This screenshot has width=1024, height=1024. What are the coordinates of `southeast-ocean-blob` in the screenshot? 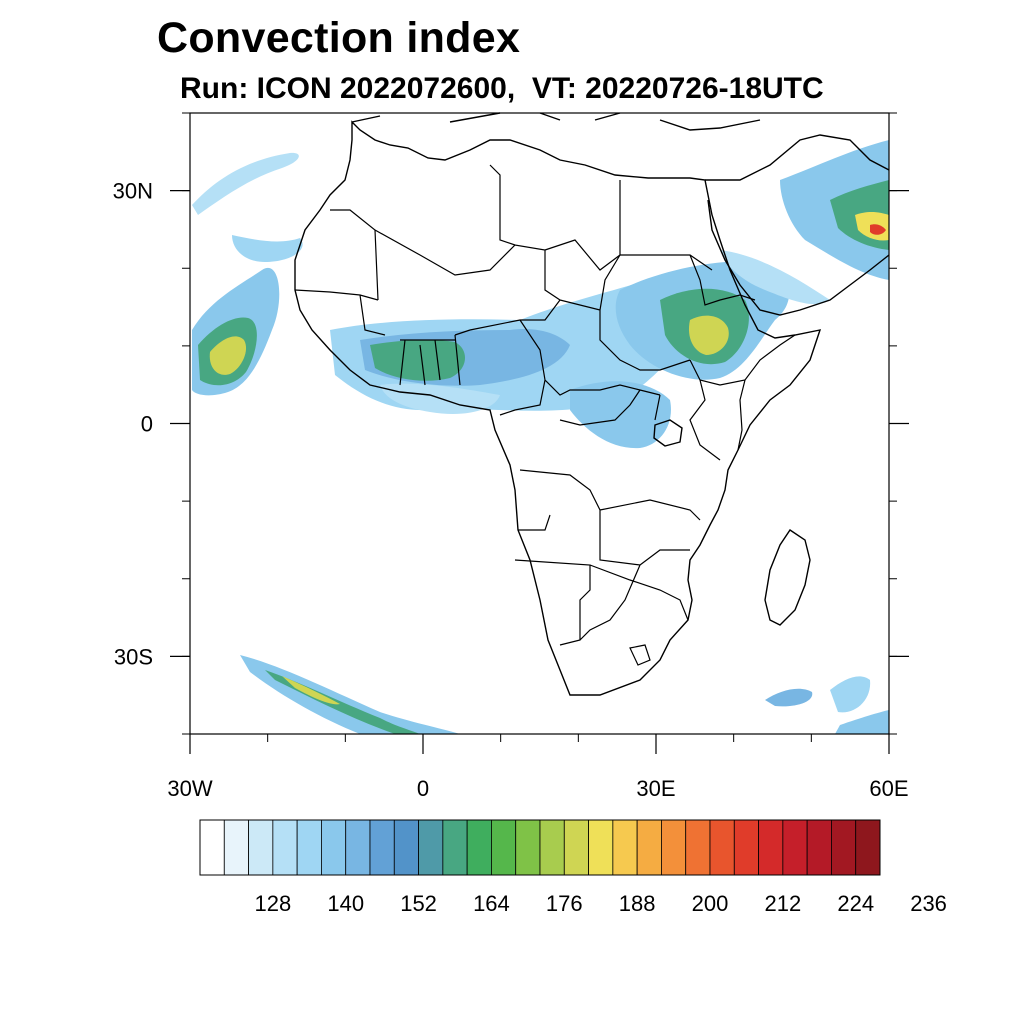 It's located at (789, 697).